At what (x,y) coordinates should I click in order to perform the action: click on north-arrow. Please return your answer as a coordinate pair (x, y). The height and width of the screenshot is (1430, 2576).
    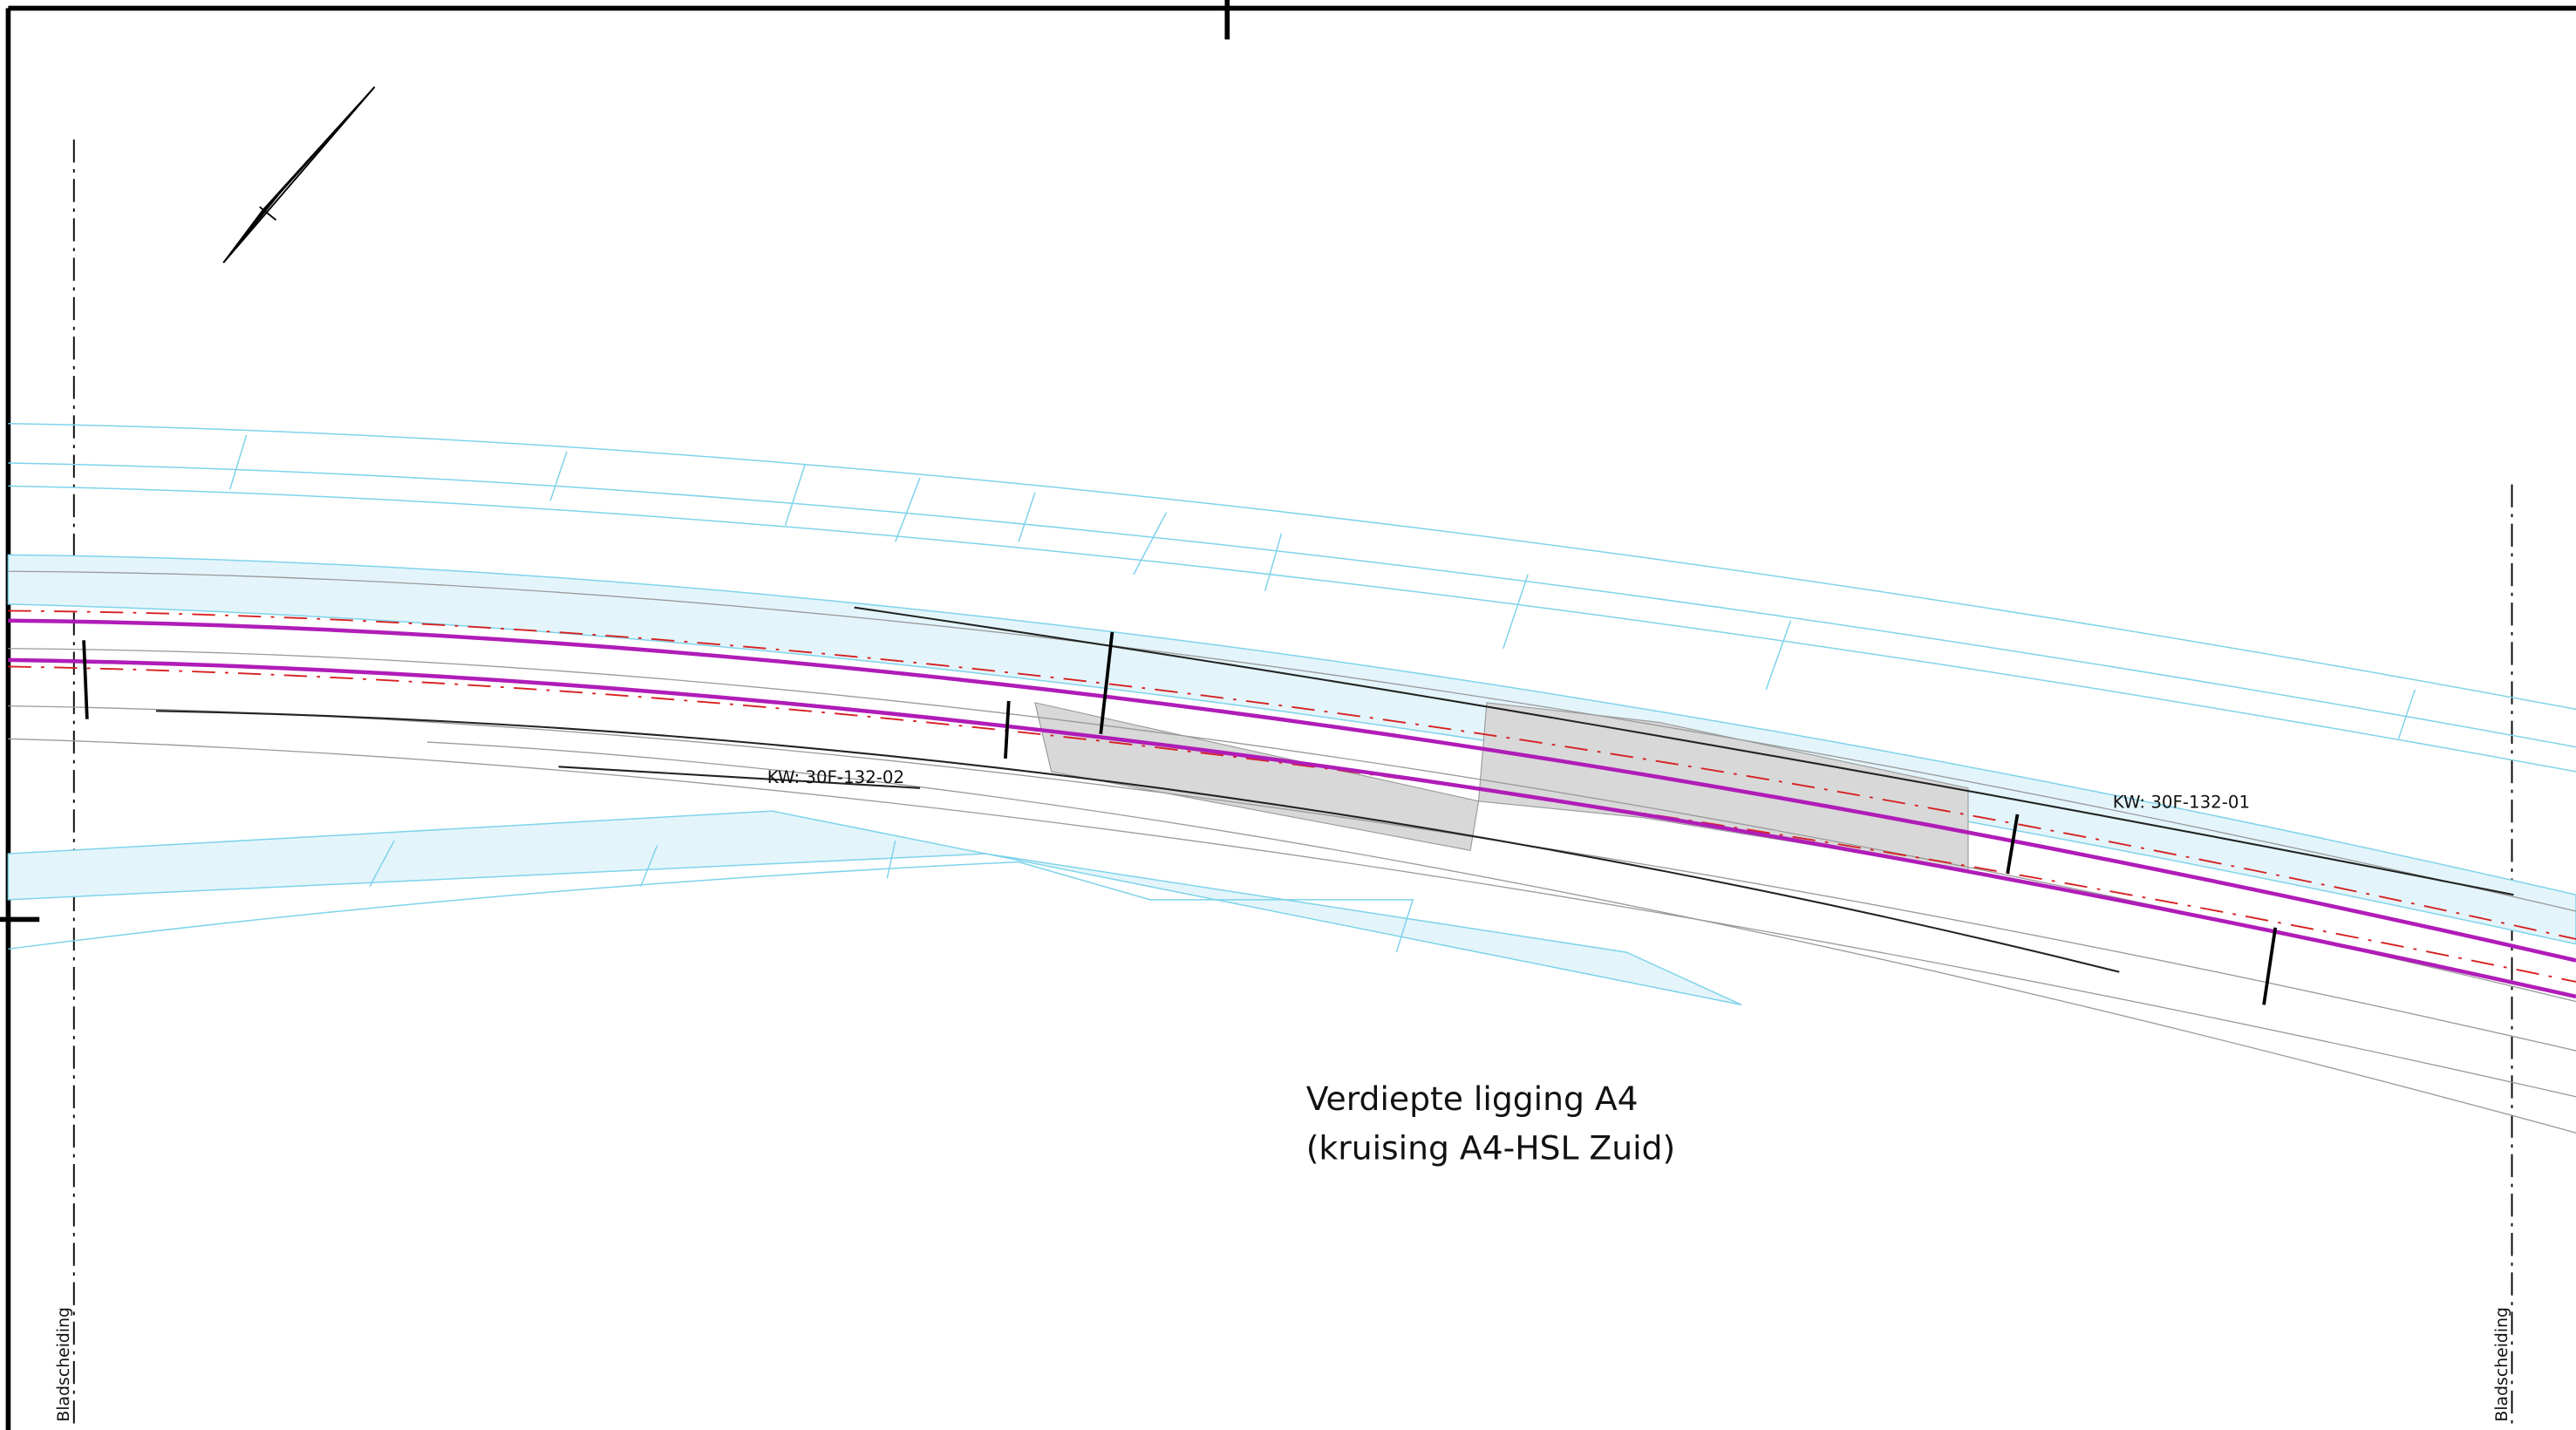
    Looking at the image, I should click on (299, 174).